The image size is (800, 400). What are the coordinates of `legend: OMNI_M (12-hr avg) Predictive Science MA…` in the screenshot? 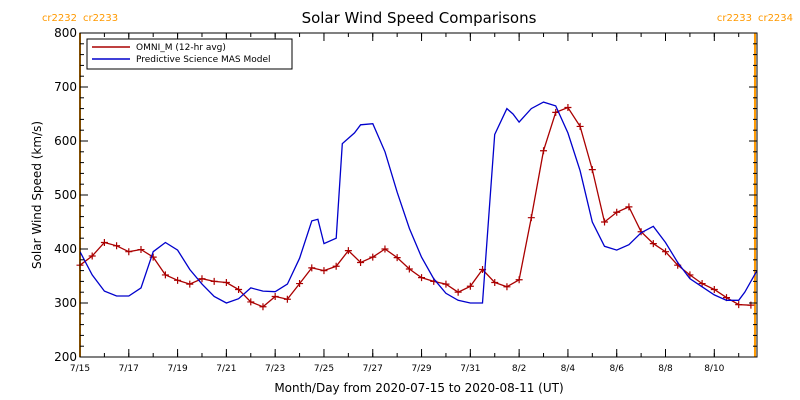 It's located at (189, 54).